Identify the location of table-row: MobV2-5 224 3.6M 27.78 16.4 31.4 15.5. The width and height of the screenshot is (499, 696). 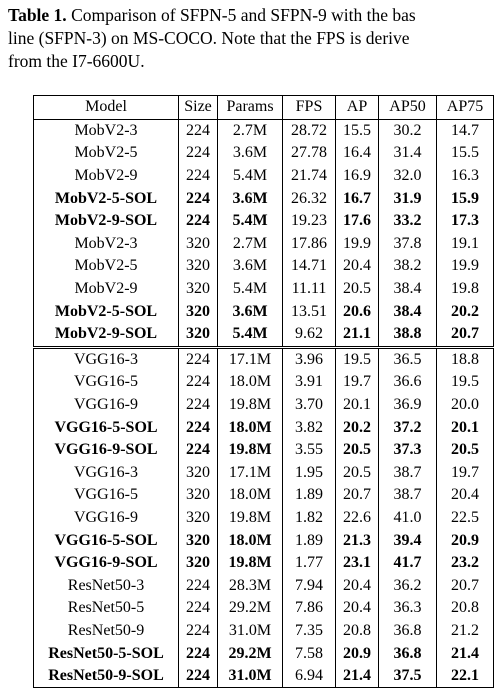
(263, 153).